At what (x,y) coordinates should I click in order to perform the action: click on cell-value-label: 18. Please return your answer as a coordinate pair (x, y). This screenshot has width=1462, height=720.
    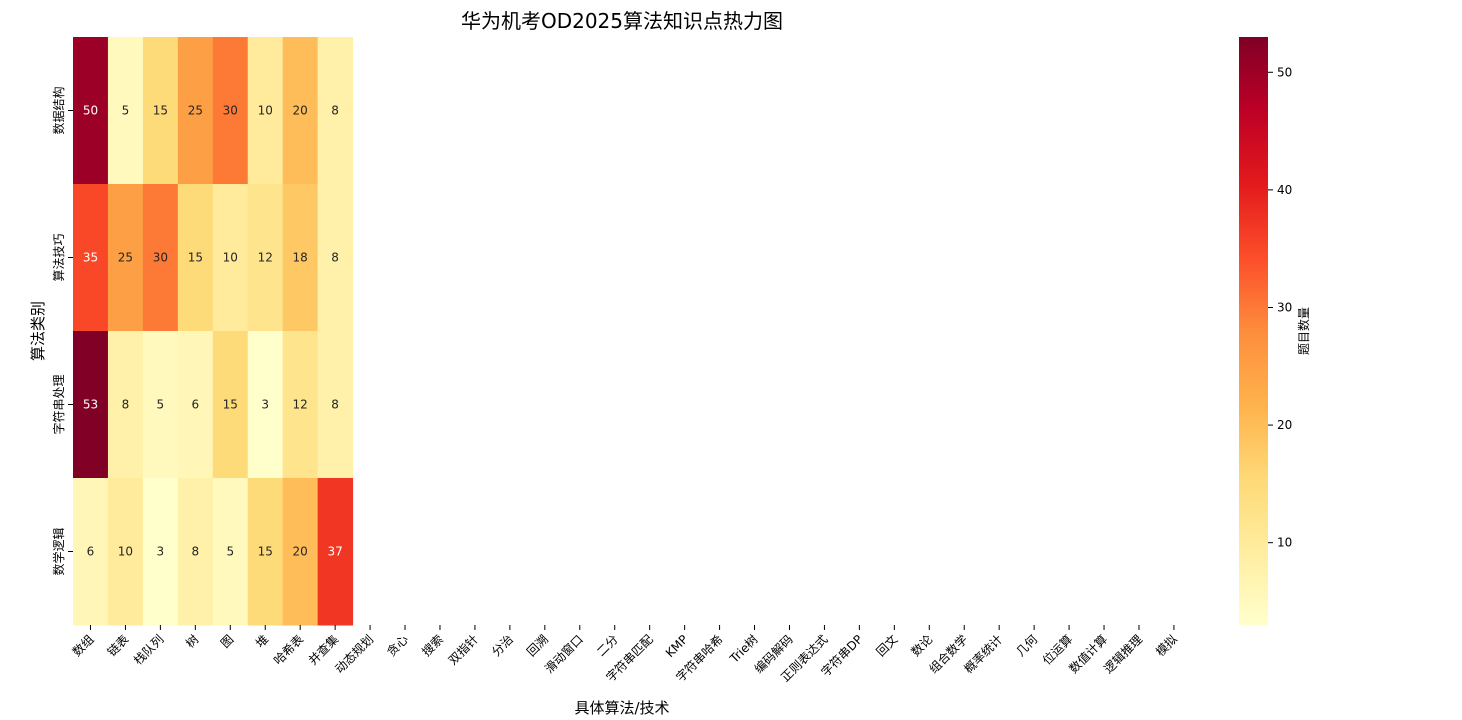
    Looking at the image, I should click on (300, 258).